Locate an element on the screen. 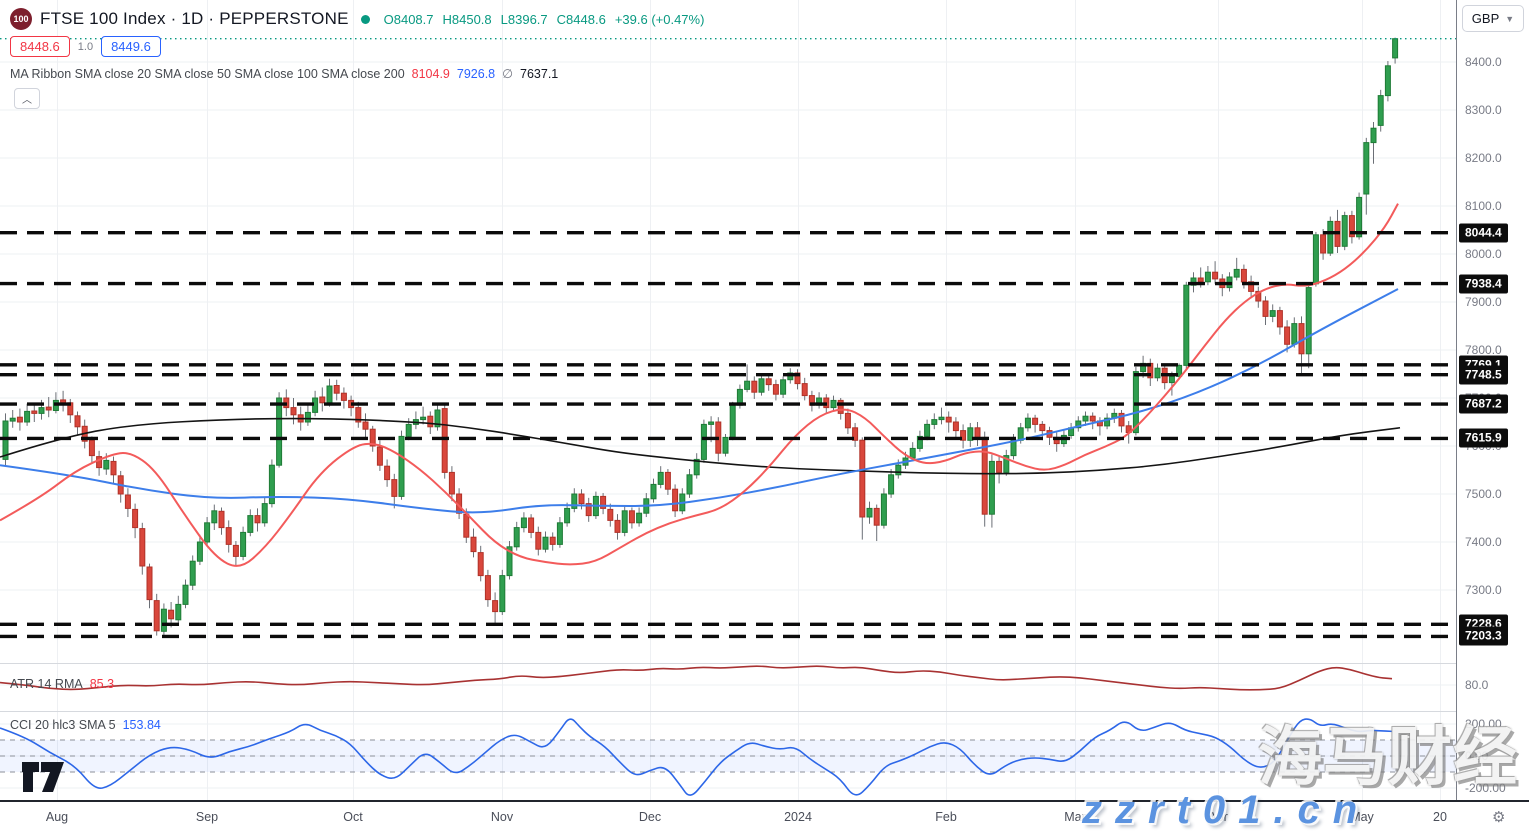 The width and height of the screenshot is (1529, 834). time-tick-label: Oct is located at coordinates (353, 817).